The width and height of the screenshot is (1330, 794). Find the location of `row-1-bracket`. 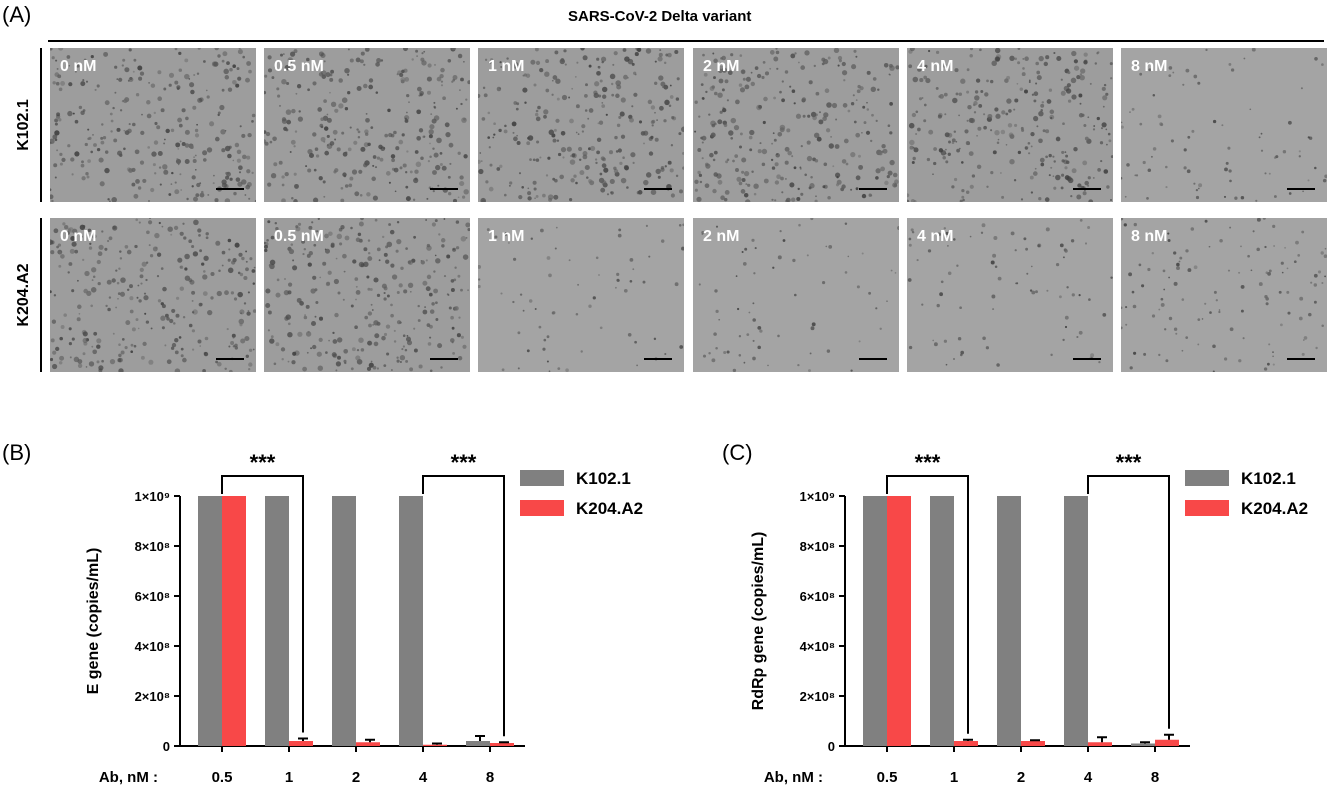

row-1-bracket is located at coordinates (41, 125).